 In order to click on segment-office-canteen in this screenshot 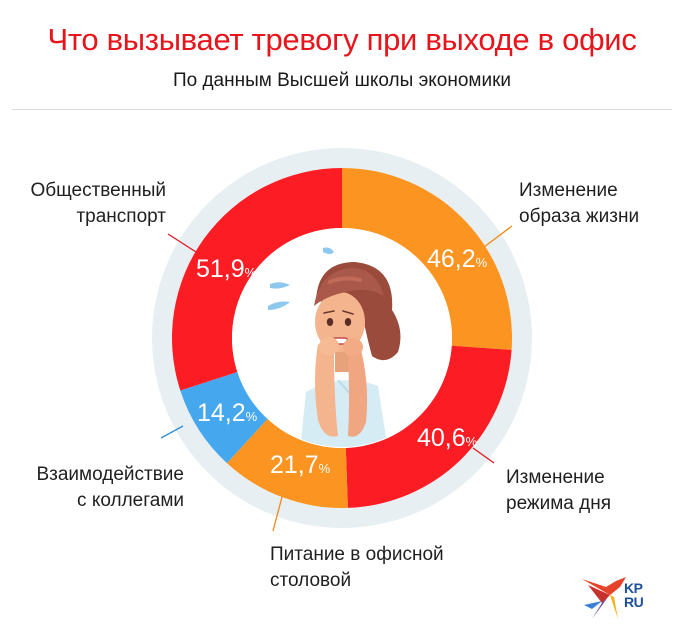, I will do `click(287, 463)`.